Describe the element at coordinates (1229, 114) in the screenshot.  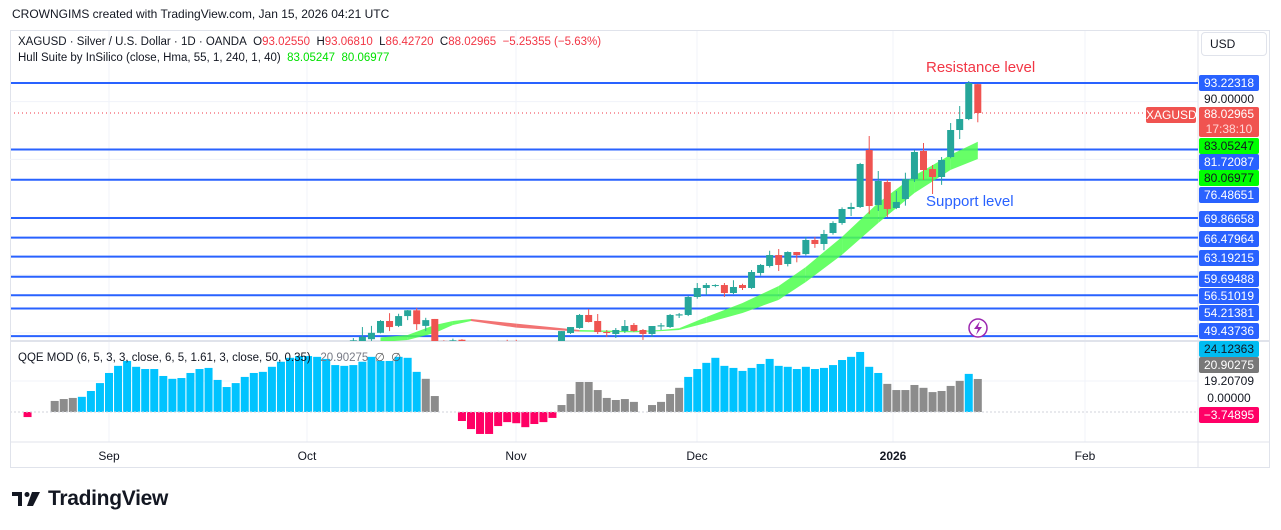
I see `current-price: 88.02965` at that location.